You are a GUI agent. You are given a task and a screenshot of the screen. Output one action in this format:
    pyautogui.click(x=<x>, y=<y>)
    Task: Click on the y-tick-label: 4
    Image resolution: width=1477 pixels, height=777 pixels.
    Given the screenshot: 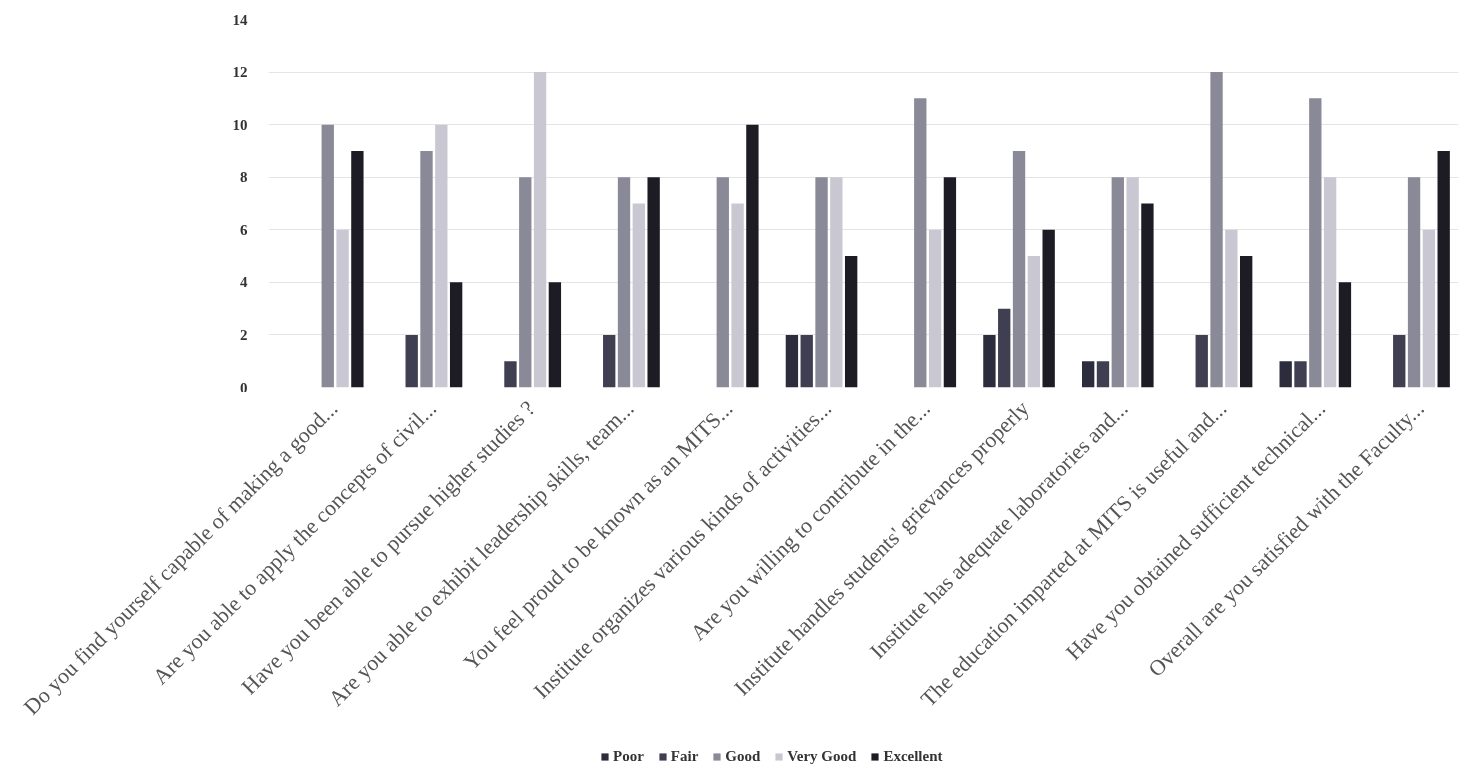 What is the action you would take?
    pyautogui.click(x=244, y=282)
    